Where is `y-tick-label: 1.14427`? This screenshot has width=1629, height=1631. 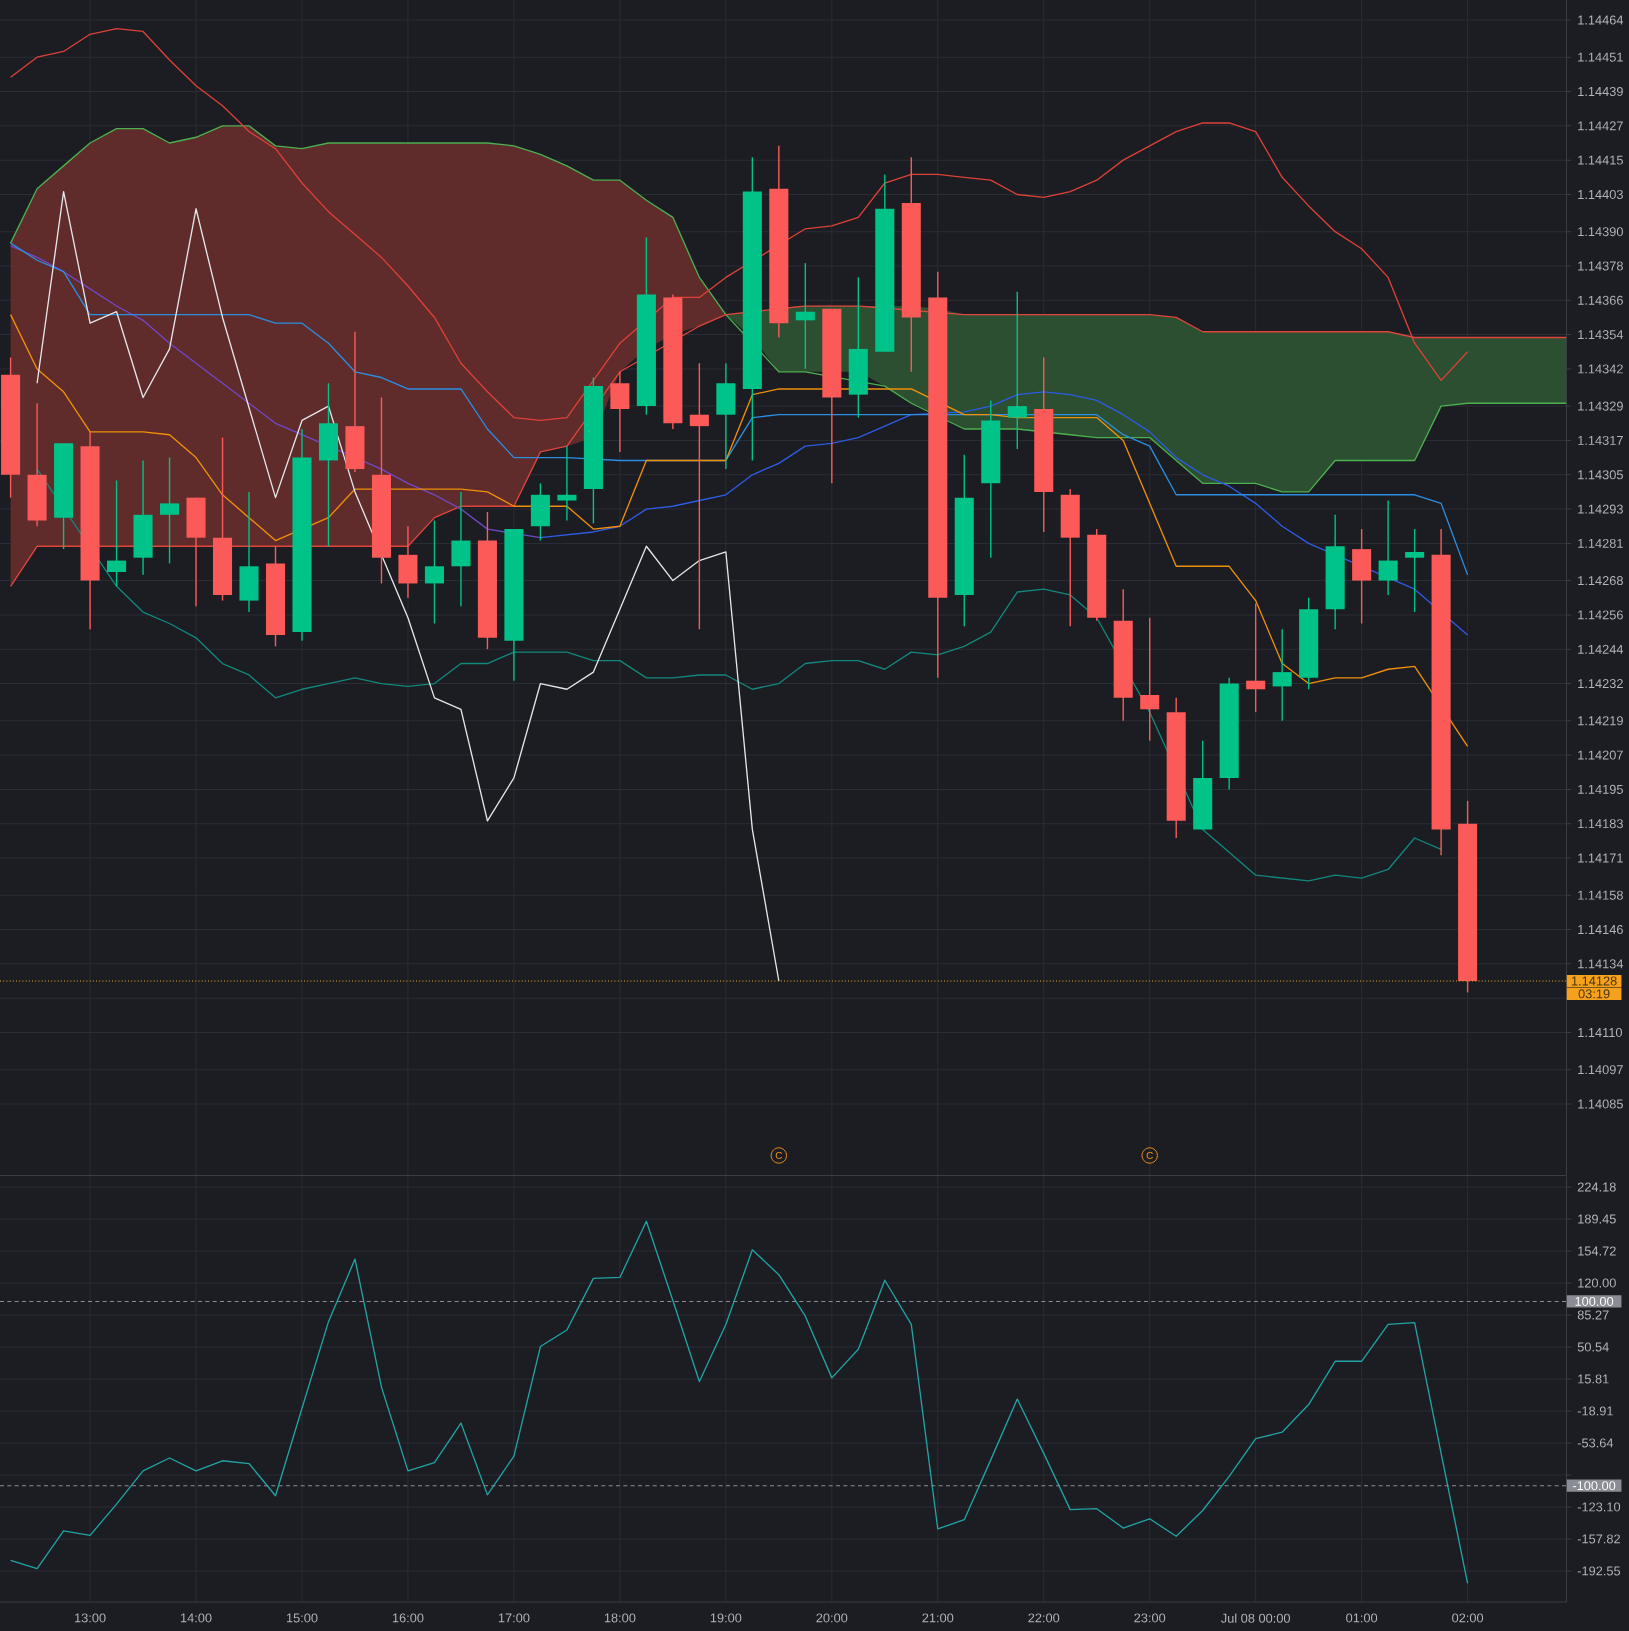
y-tick-label: 1.14427 is located at coordinates (1600, 126).